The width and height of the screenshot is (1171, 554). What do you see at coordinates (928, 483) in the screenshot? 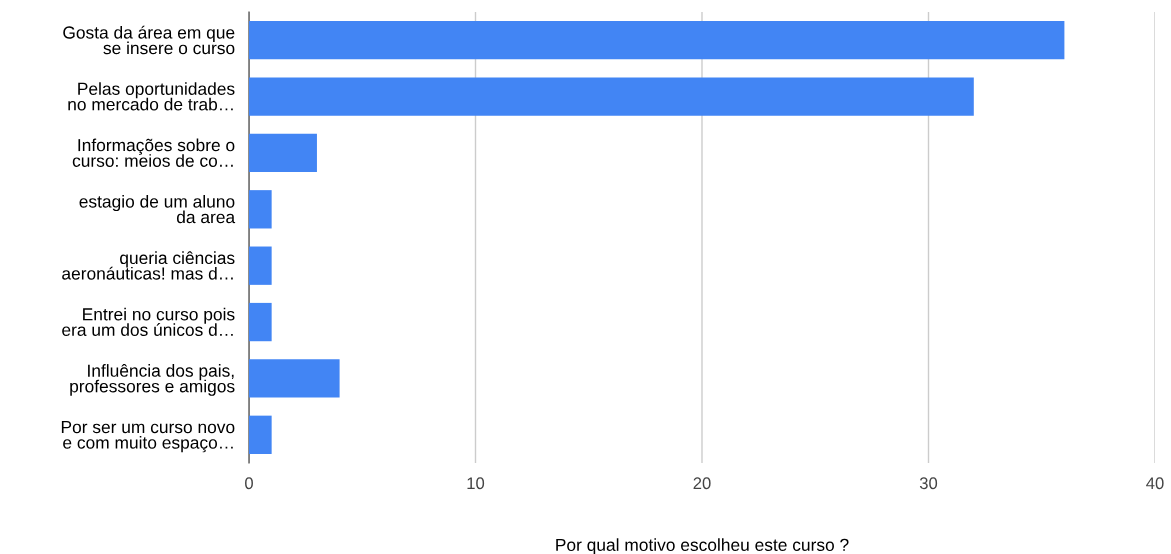
I see `x-tick-label: 30` at bounding box center [928, 483].